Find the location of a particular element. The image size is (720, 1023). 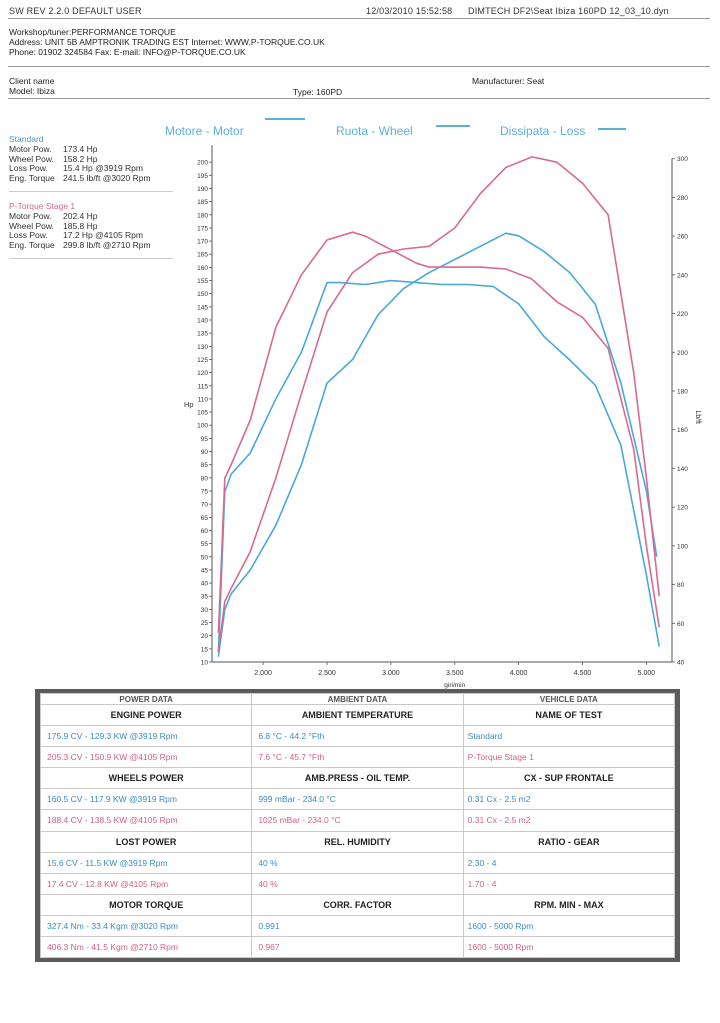

y-tick-label: 25 is located at coordinates (205, 623).